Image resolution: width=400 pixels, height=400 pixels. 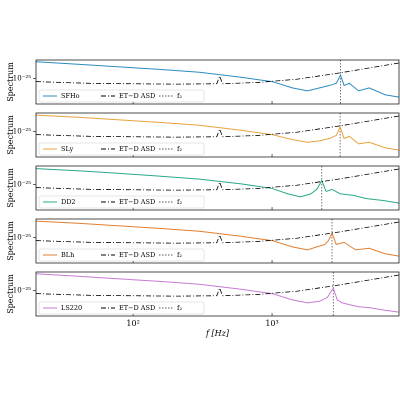 What do you see at coordinates (71, 308) in the screenshot?
I see `legend-label: LS220` at bounding box center [71, 308].